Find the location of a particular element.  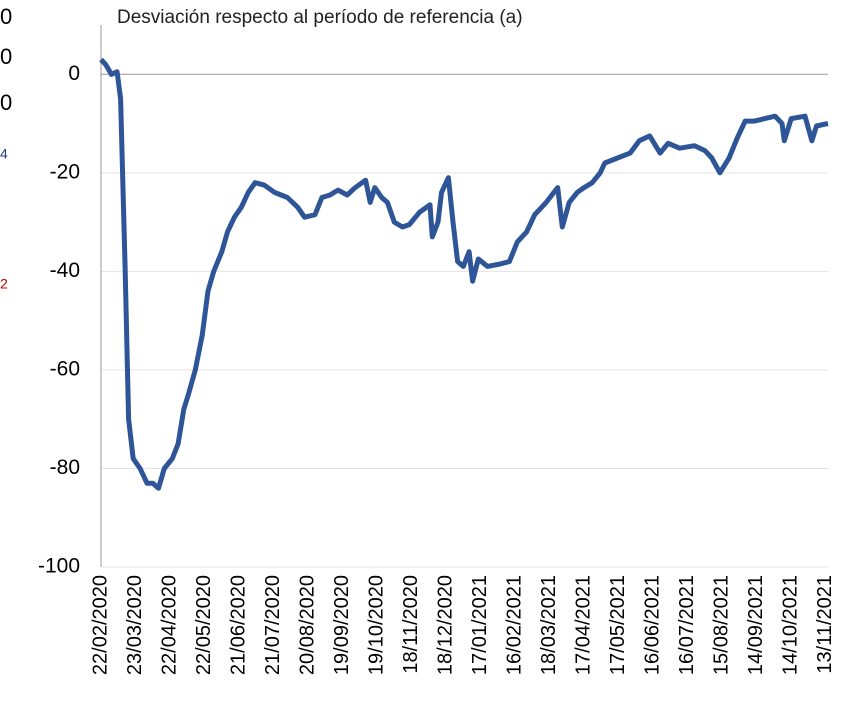

x-tick-label: 22/05/2020 is located at coordinates (204, 625).